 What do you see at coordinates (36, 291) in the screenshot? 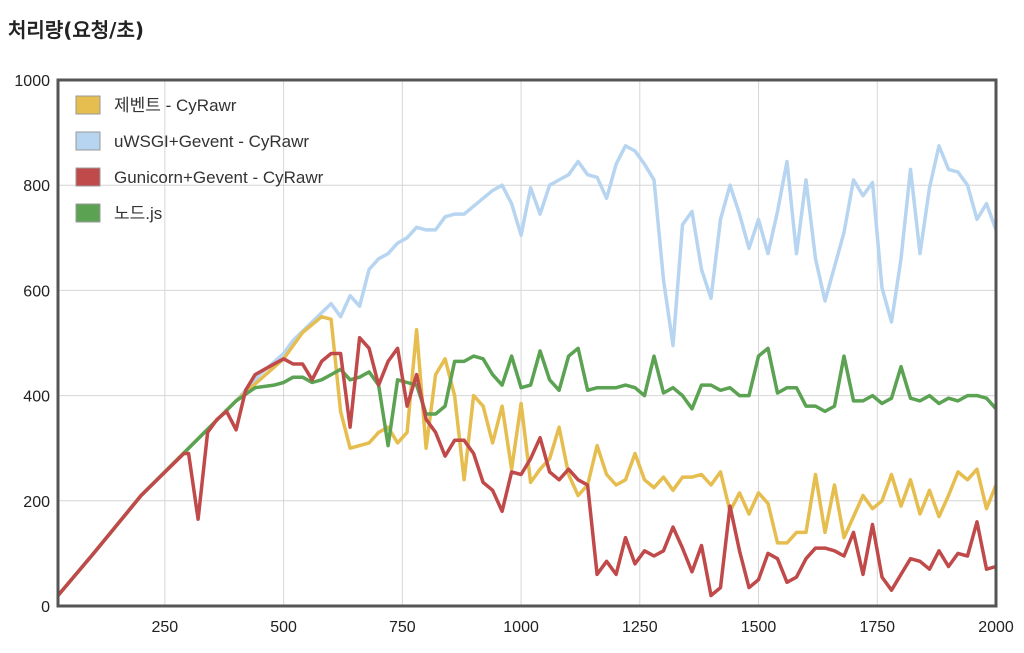
I see `y-tick-label: 600` at bounding box center [36, 291].